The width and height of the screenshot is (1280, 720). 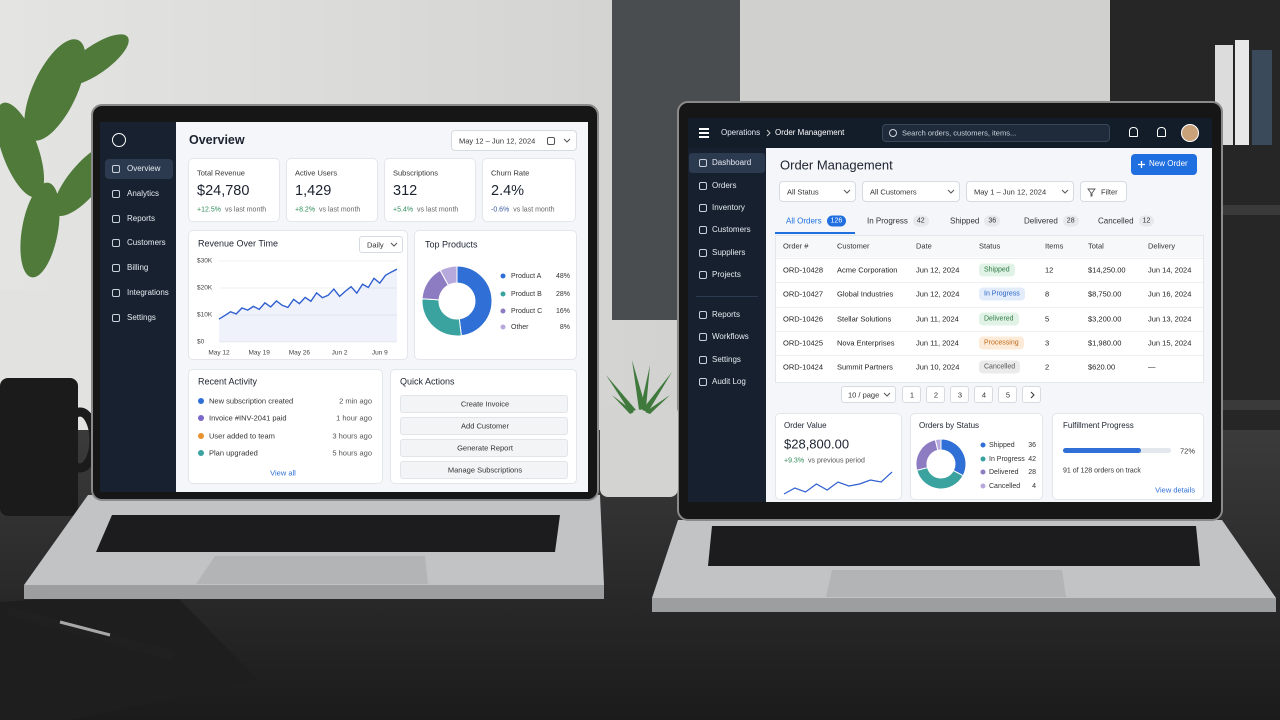 I want to click on nav-item: Billing, so click(x=138, y=267).